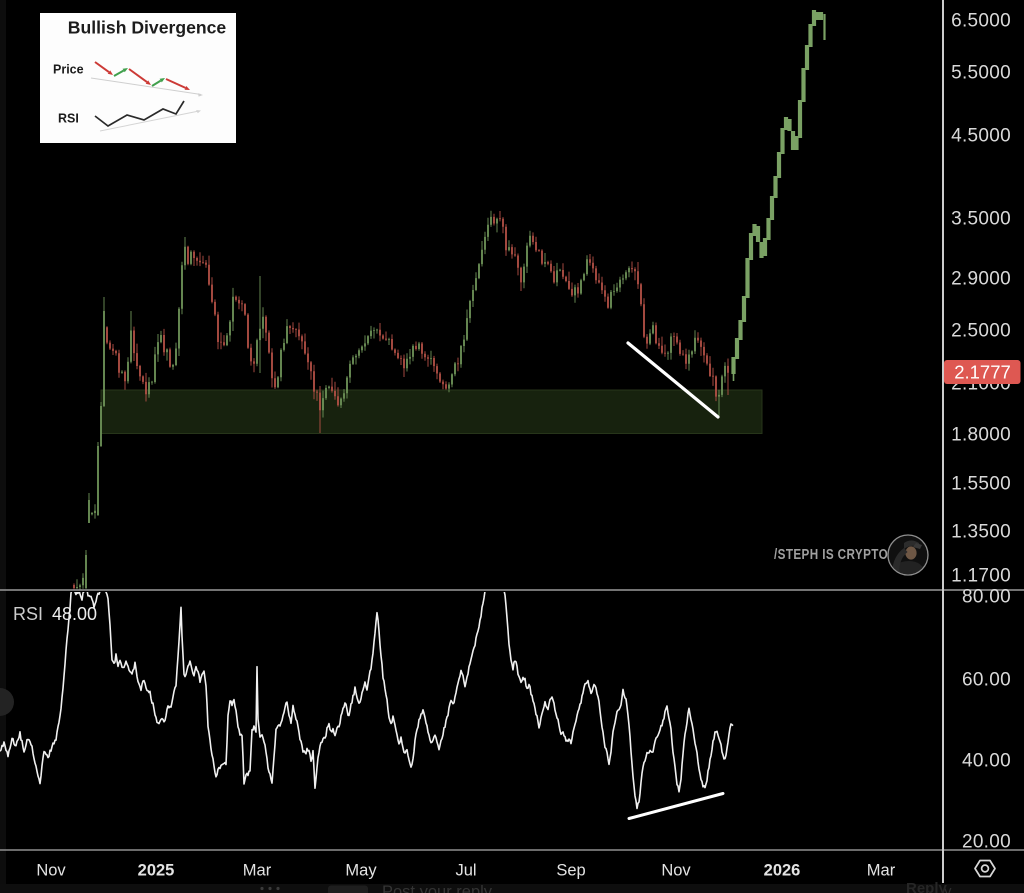 This screenshot has height=893, width=1024. I want to click on svg-text: 2.9000, so click(981, 279).